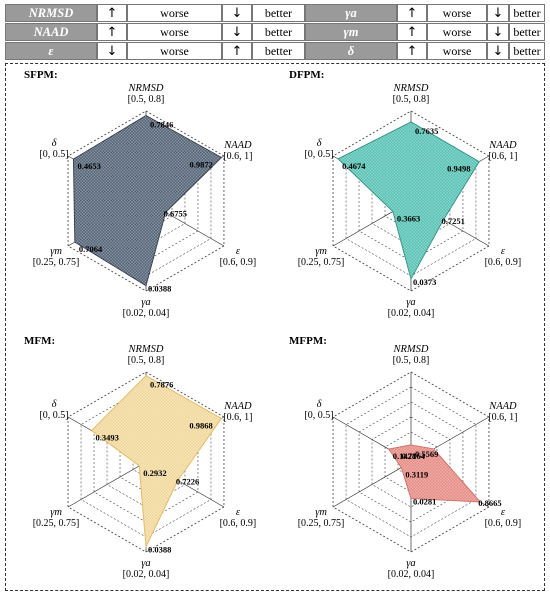 Image resolution: width=550 pixels, height=595 pixels. Describe the element at coordinates (453, 221) in the screenshot. I see `data-label: 0.7251` at that location.